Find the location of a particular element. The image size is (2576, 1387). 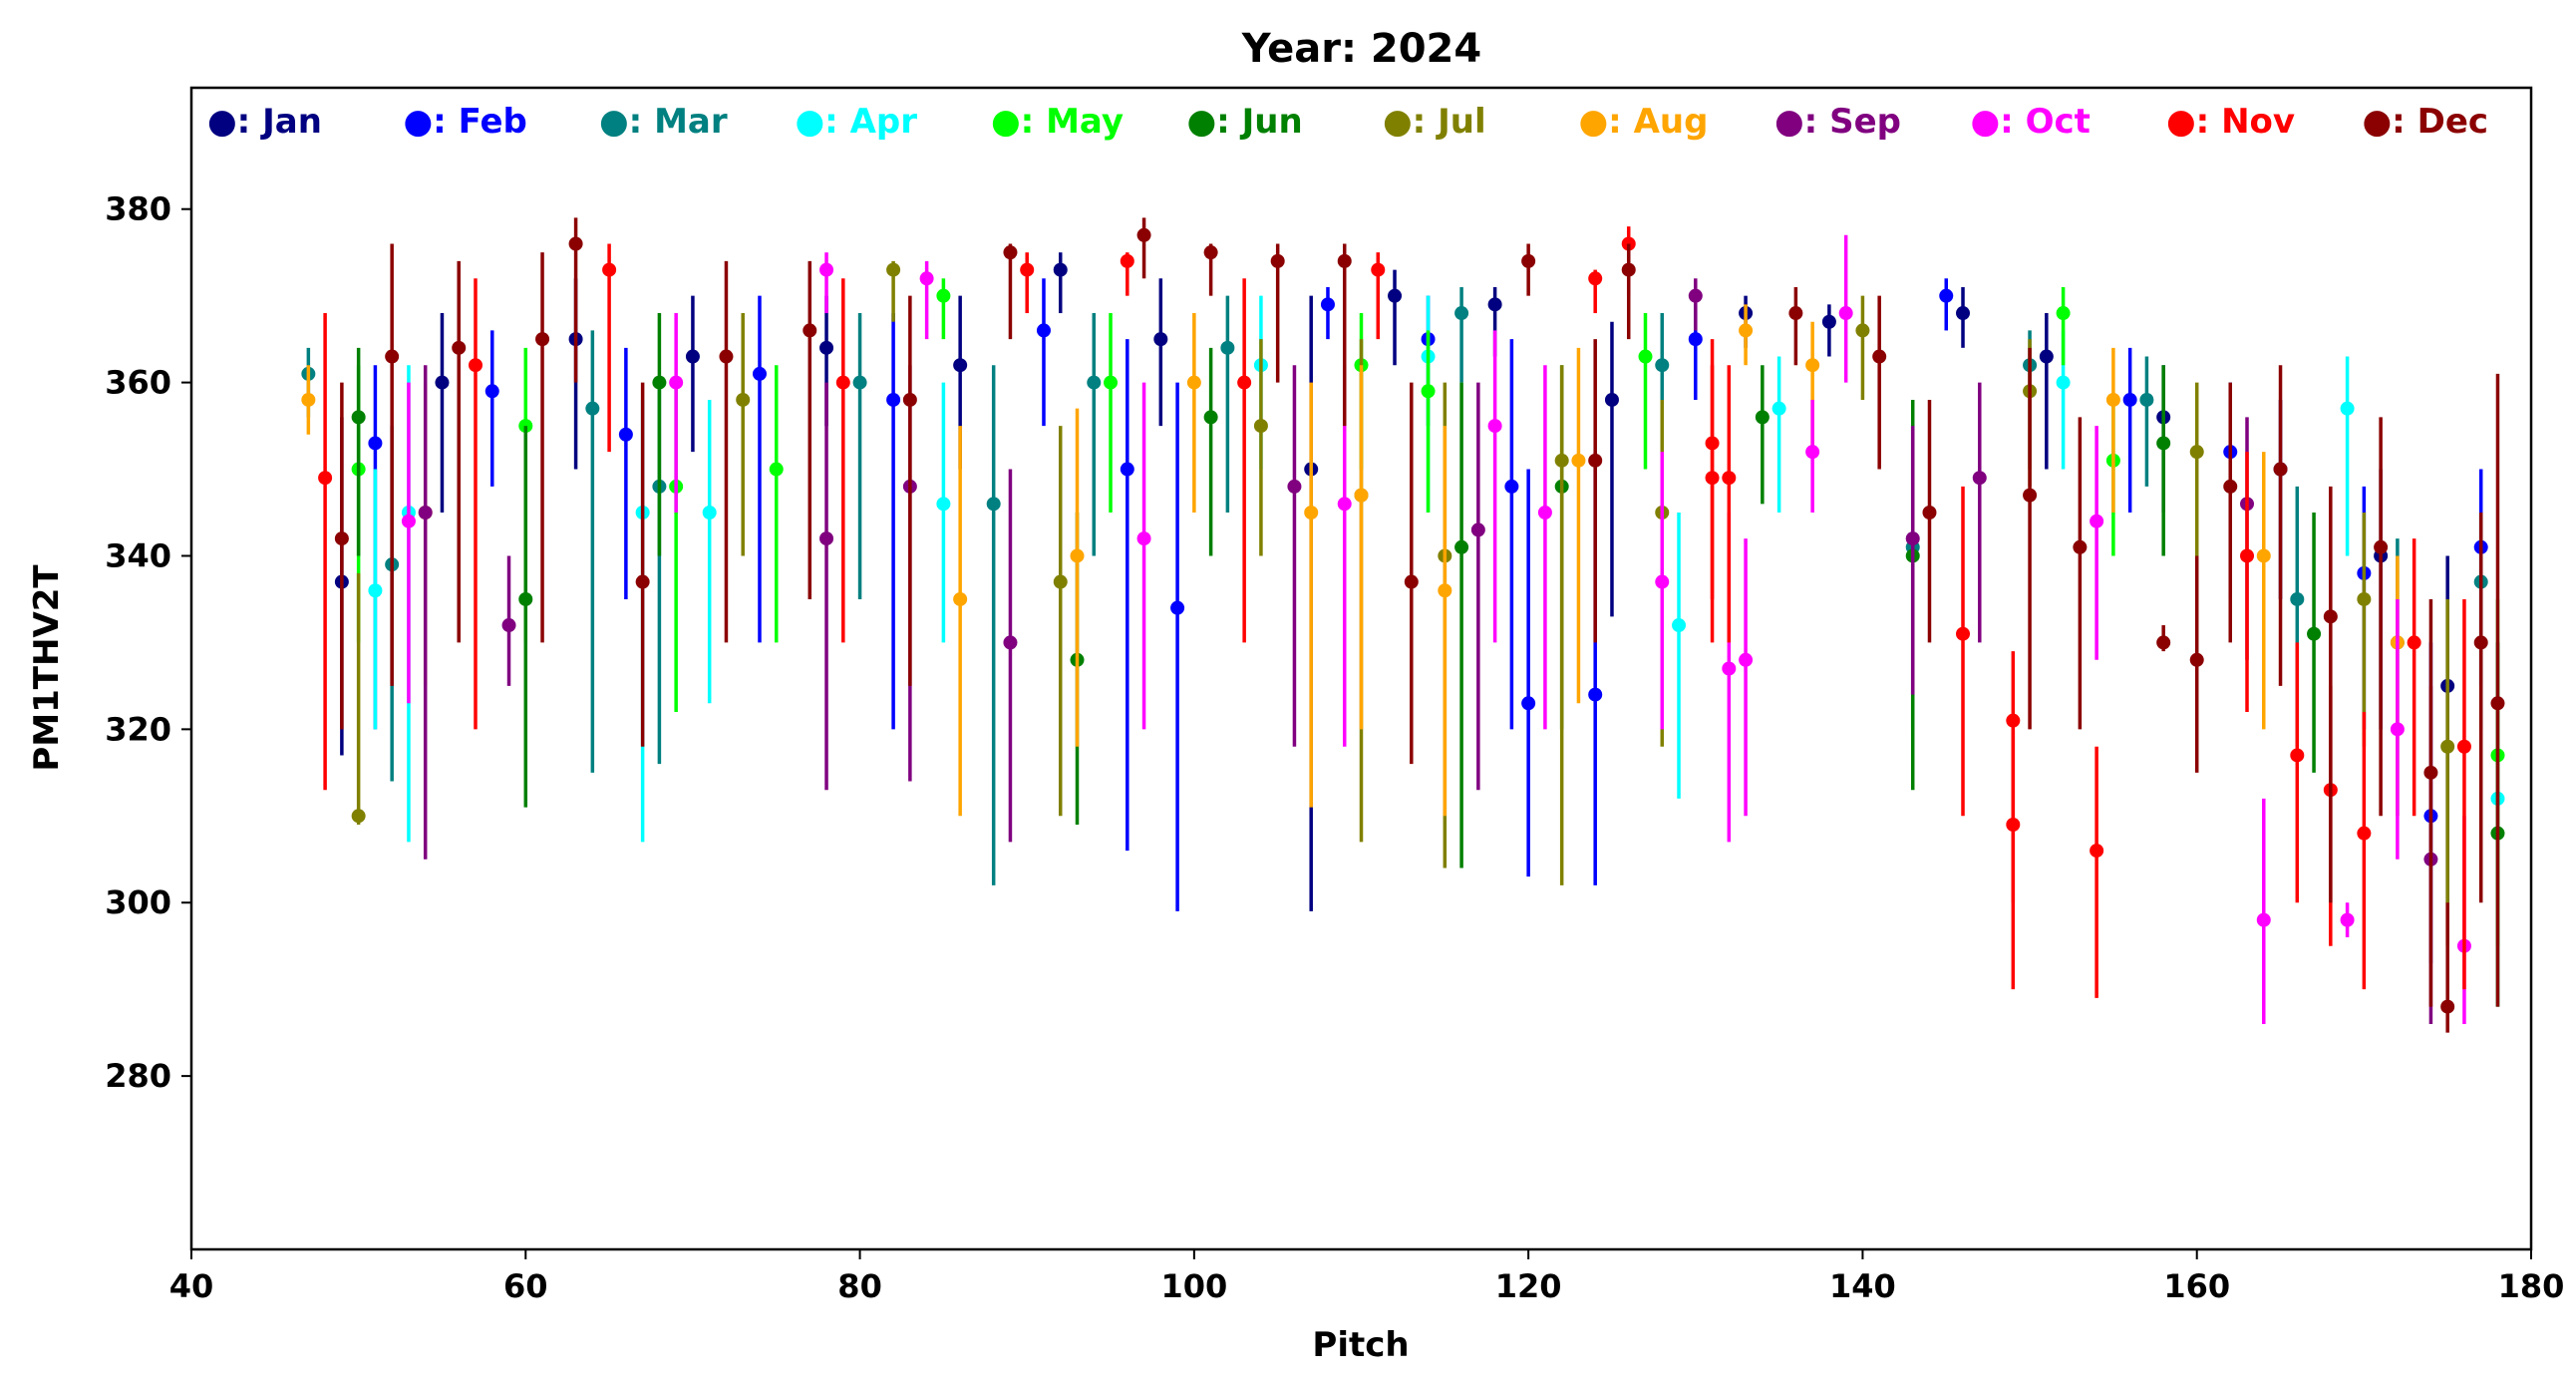

legend-entry: ●: Dec is located at coordinates (2426, 122).